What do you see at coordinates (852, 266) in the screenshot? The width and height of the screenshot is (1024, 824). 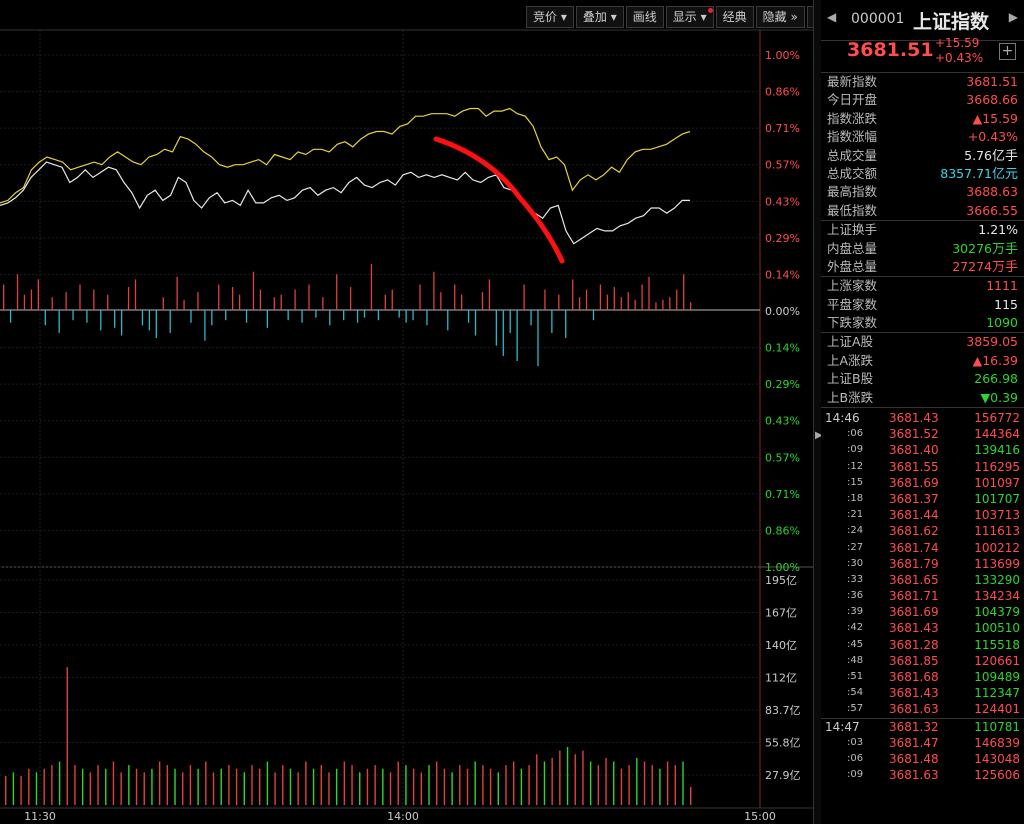 I see `stat-label: 外盘总量` at bounding box center [852, 266].